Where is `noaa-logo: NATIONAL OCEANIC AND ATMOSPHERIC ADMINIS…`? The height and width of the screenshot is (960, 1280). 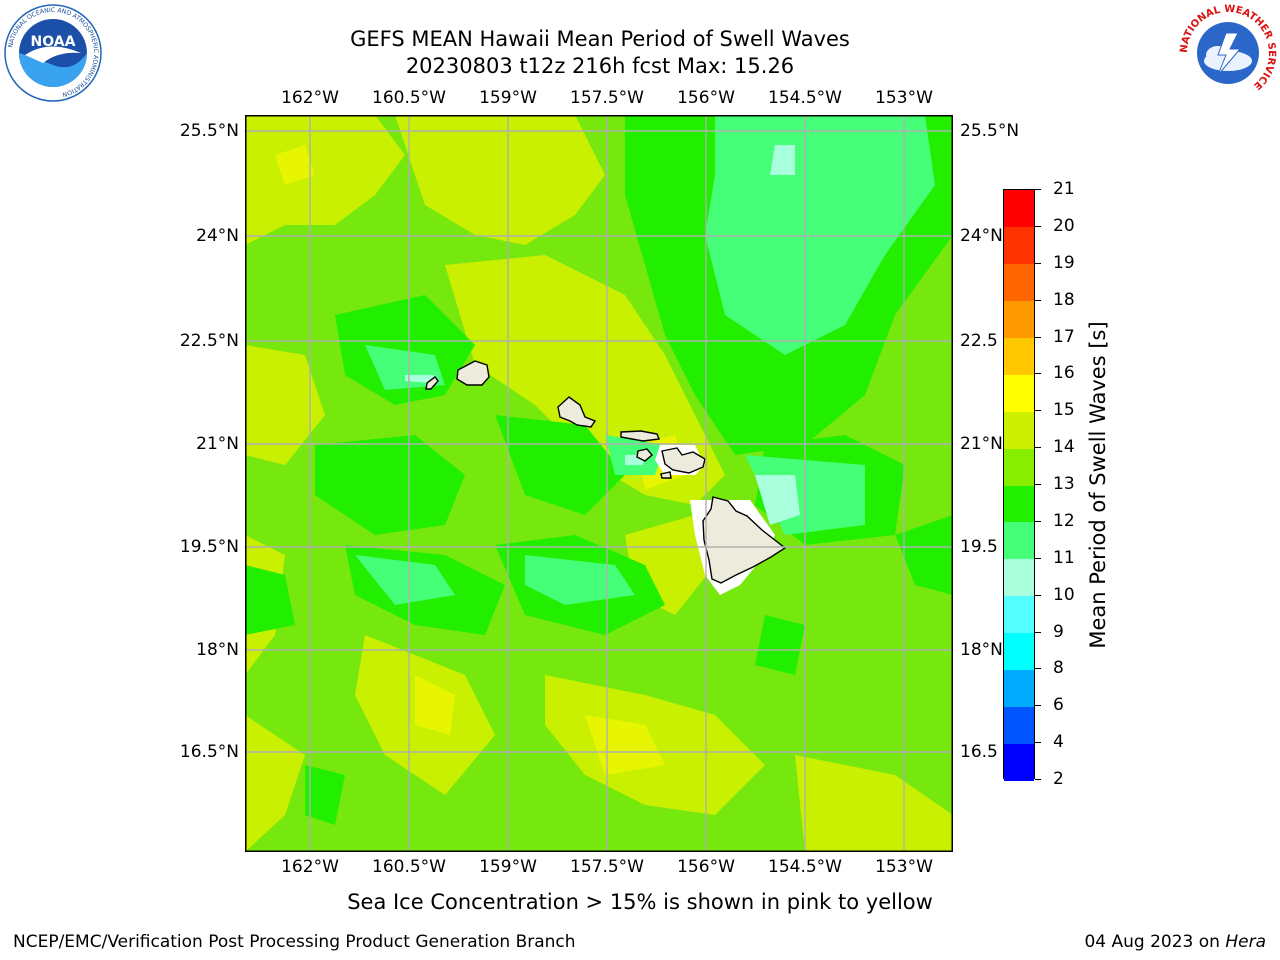 noaa-logo: NATIONAL OCEANIC AND ATMOSPHERIC ADMINIS… is located at coordinates (53, 53).